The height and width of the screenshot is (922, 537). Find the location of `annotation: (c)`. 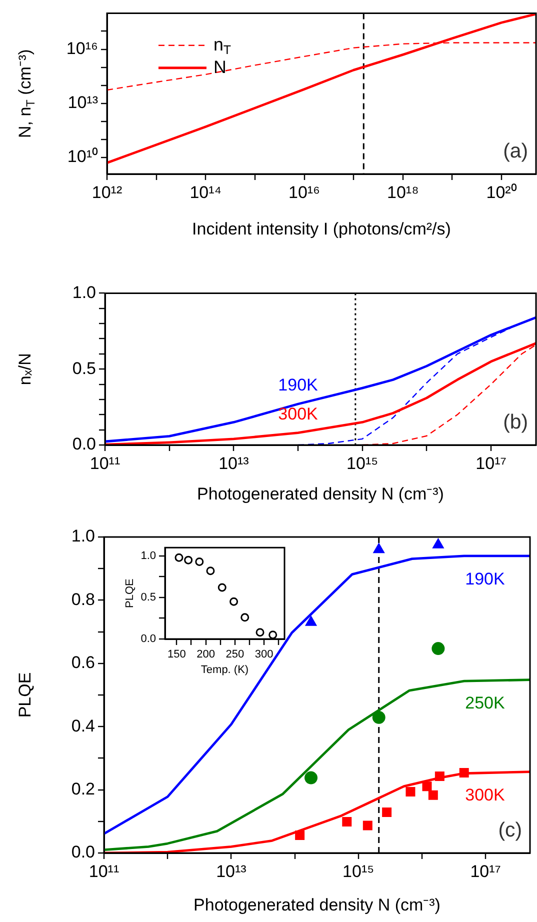

annotation: (c) is located at coordinates (510, 831).